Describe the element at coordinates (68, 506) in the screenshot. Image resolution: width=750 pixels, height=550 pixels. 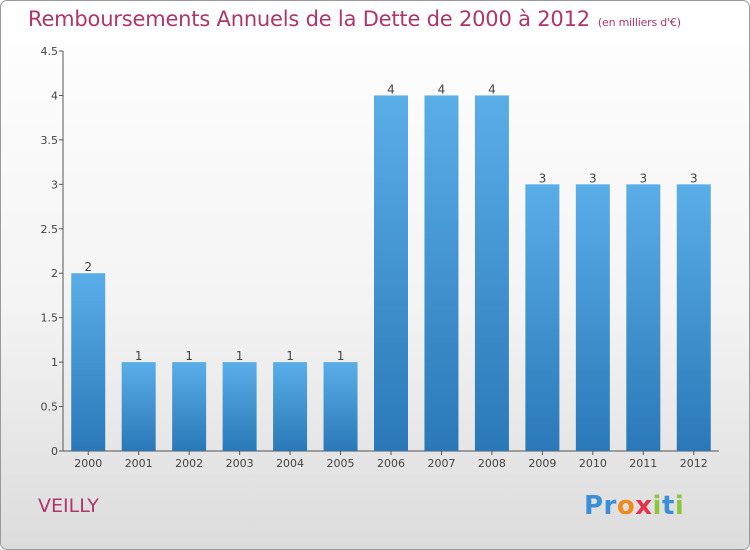
I see `commune-name: VEILLY` at that location.